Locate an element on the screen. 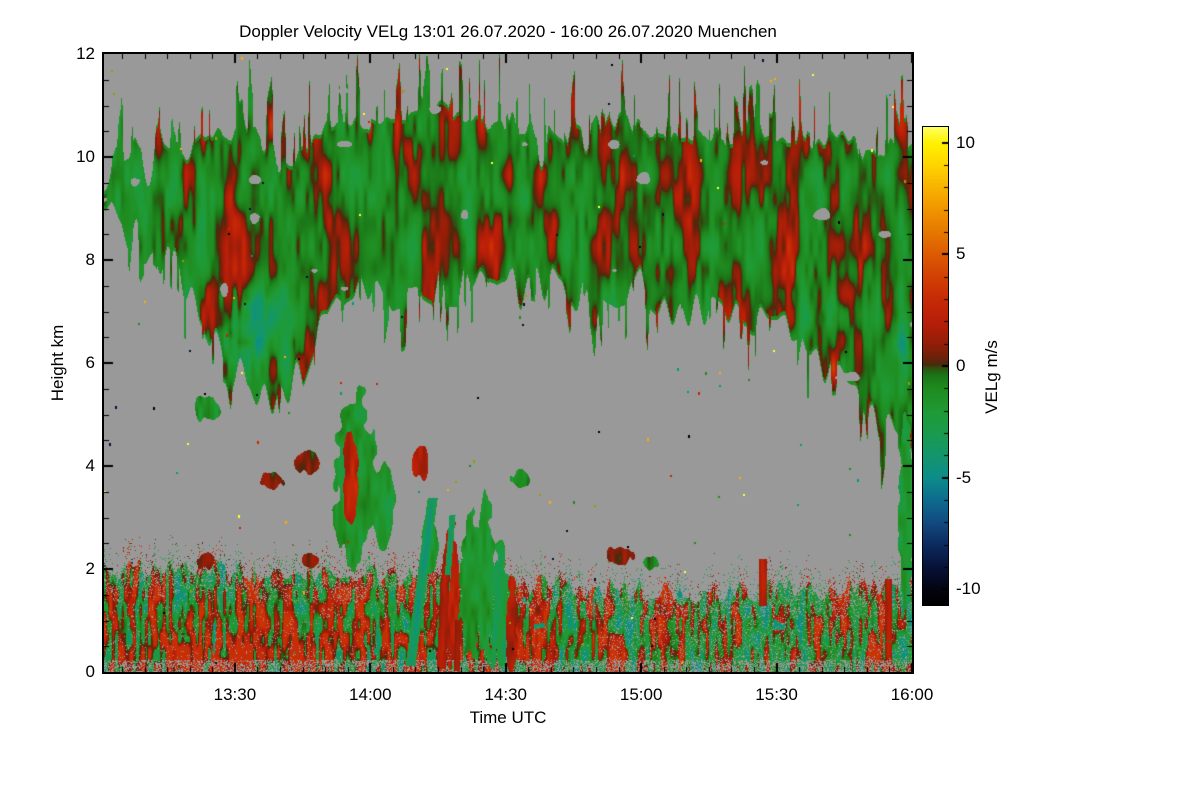 This screenshot has width=1200, height=800. x-tick-label: 15:00 is located at coordinates (641, 694).